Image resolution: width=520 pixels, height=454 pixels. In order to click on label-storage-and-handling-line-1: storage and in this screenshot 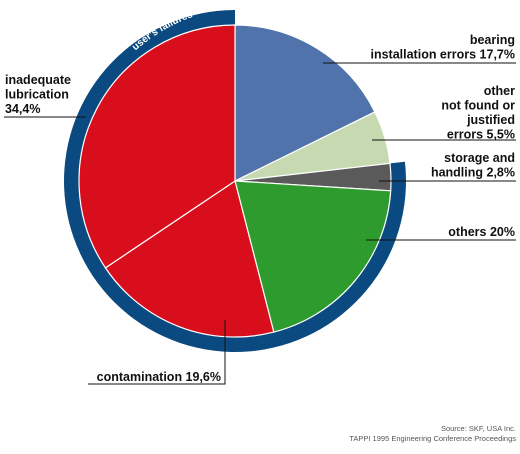, I will do `click(479, 158)`.